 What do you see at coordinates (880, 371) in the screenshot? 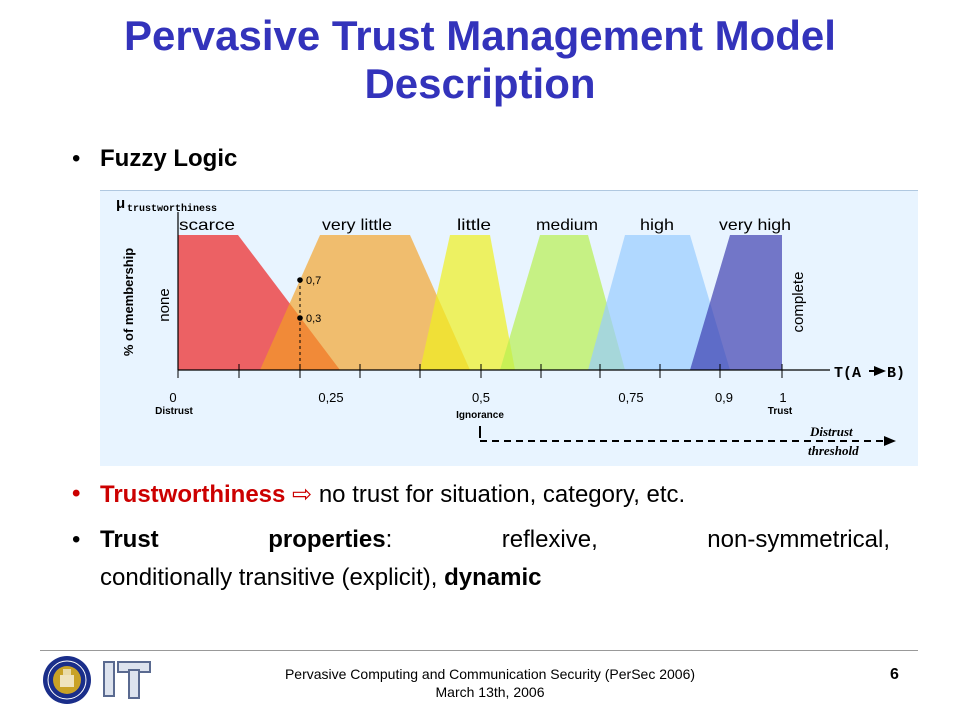
I see `x-axis-arrow-icon` at bounding box center [880, 371].